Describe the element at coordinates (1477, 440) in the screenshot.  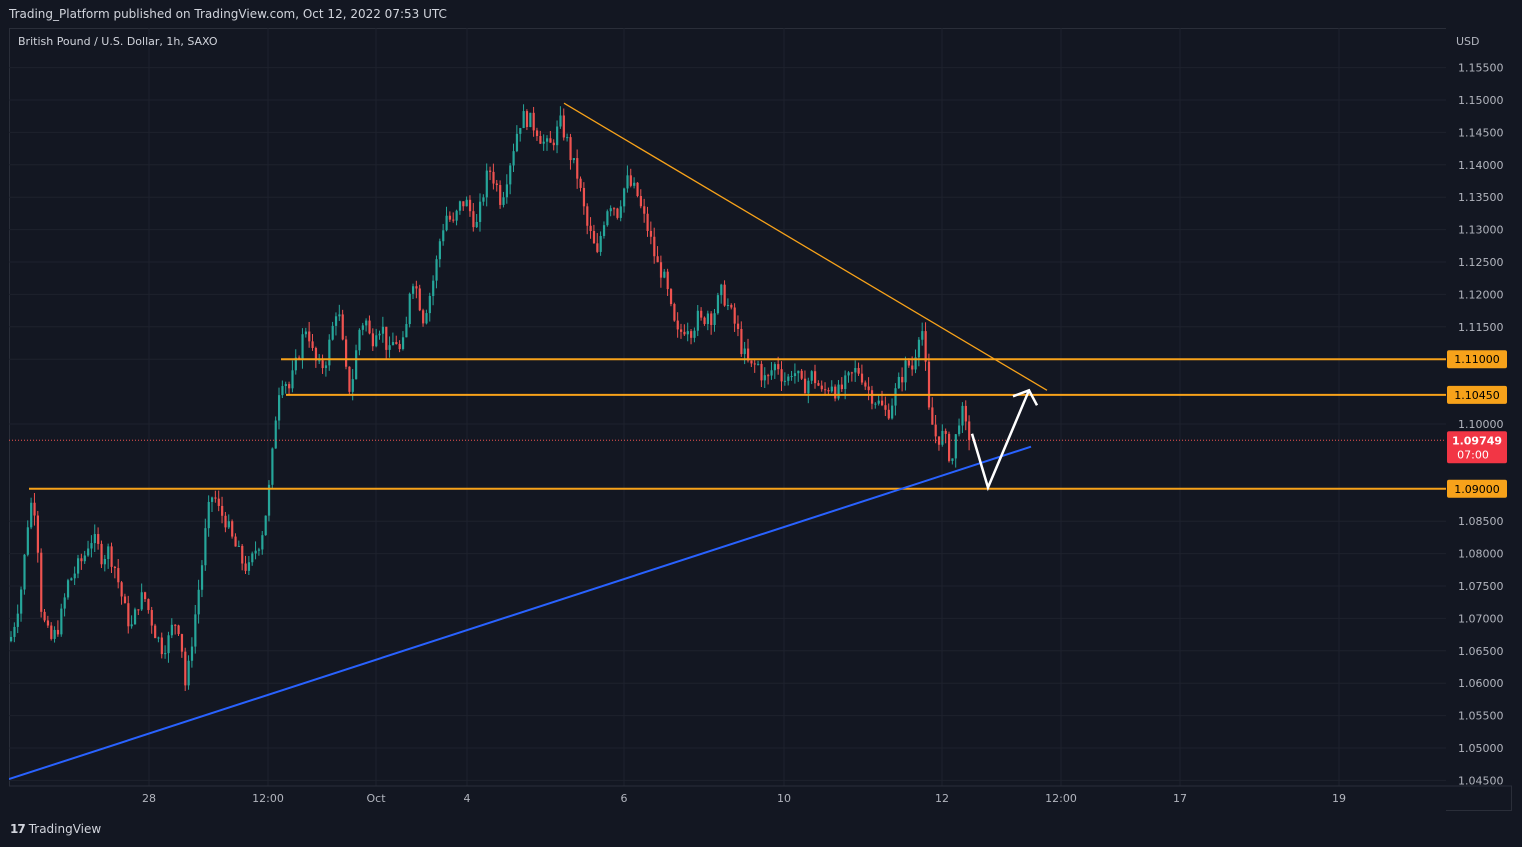
I see `last-price-value: 1.09749` at that location.